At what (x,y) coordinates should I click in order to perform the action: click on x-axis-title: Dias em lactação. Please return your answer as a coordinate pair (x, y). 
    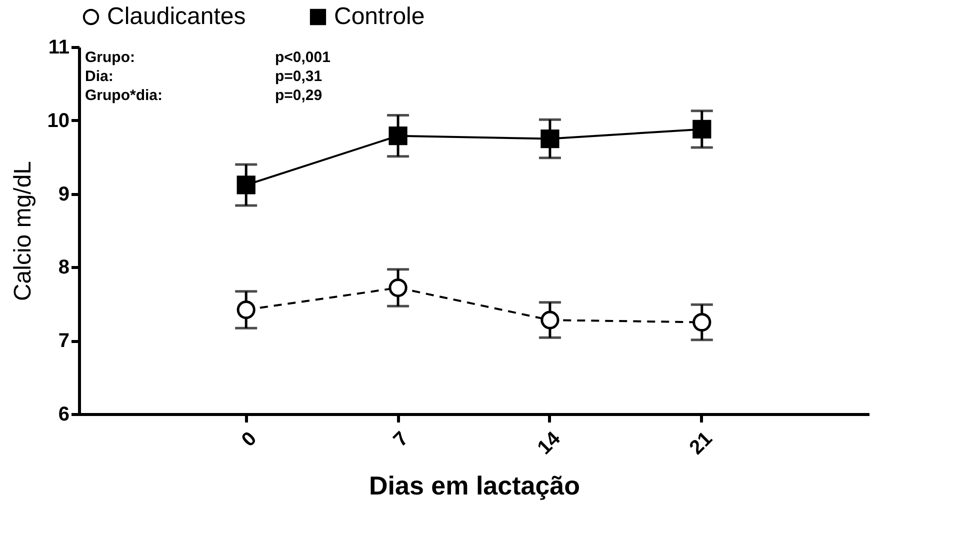
    Looking at the image, I should click on (474, 485).